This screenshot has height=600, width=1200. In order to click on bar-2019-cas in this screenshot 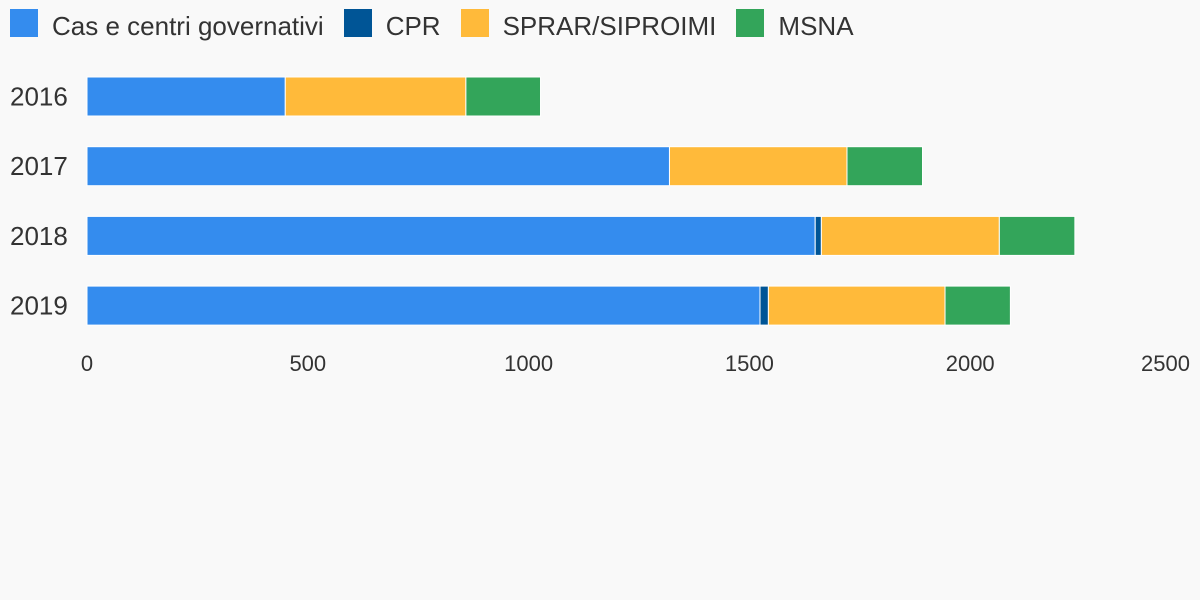, I will do `click(423, 305)`.